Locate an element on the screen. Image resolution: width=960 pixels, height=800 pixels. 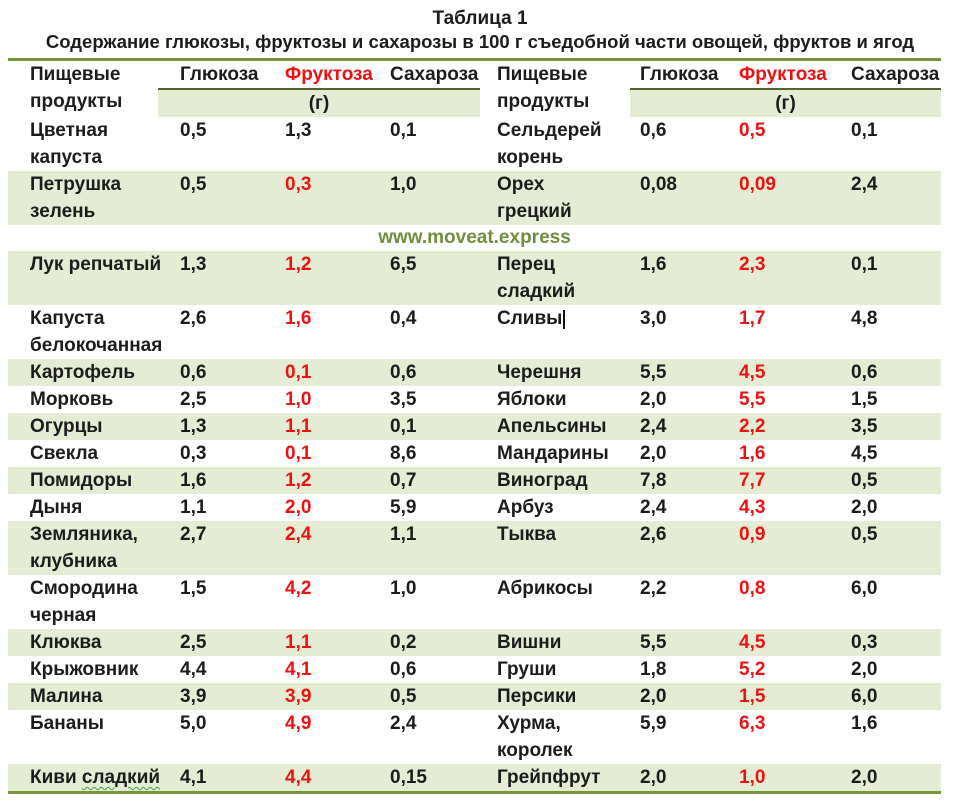
product-label: Дыня is located at coordinates (56, 507).